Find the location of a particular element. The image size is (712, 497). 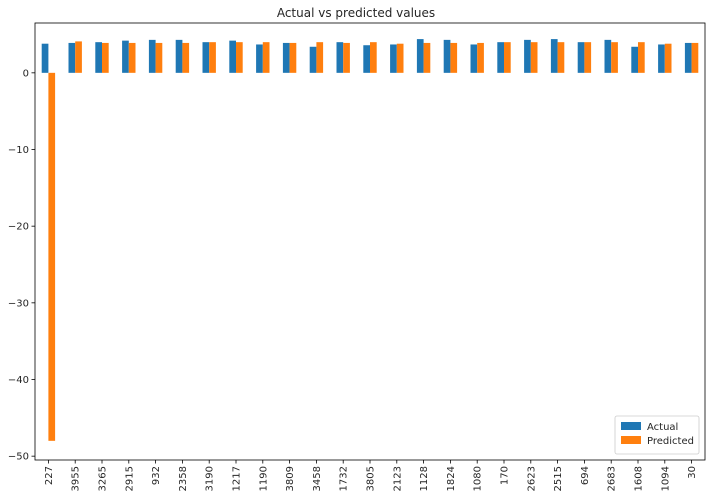

y-tick-label: −20 is located at coordinates (18, 227).